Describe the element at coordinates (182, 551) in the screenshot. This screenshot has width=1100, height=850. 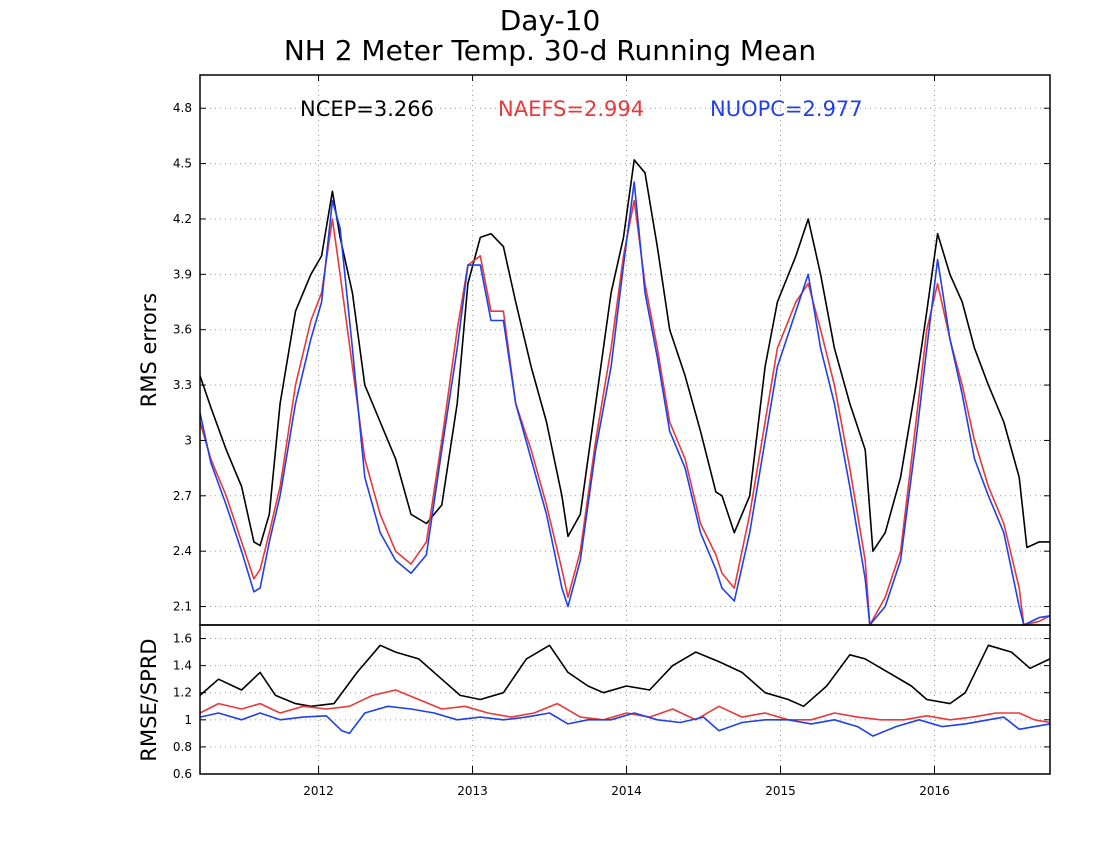
I see `top-ytick-label: 2.4` at that location.